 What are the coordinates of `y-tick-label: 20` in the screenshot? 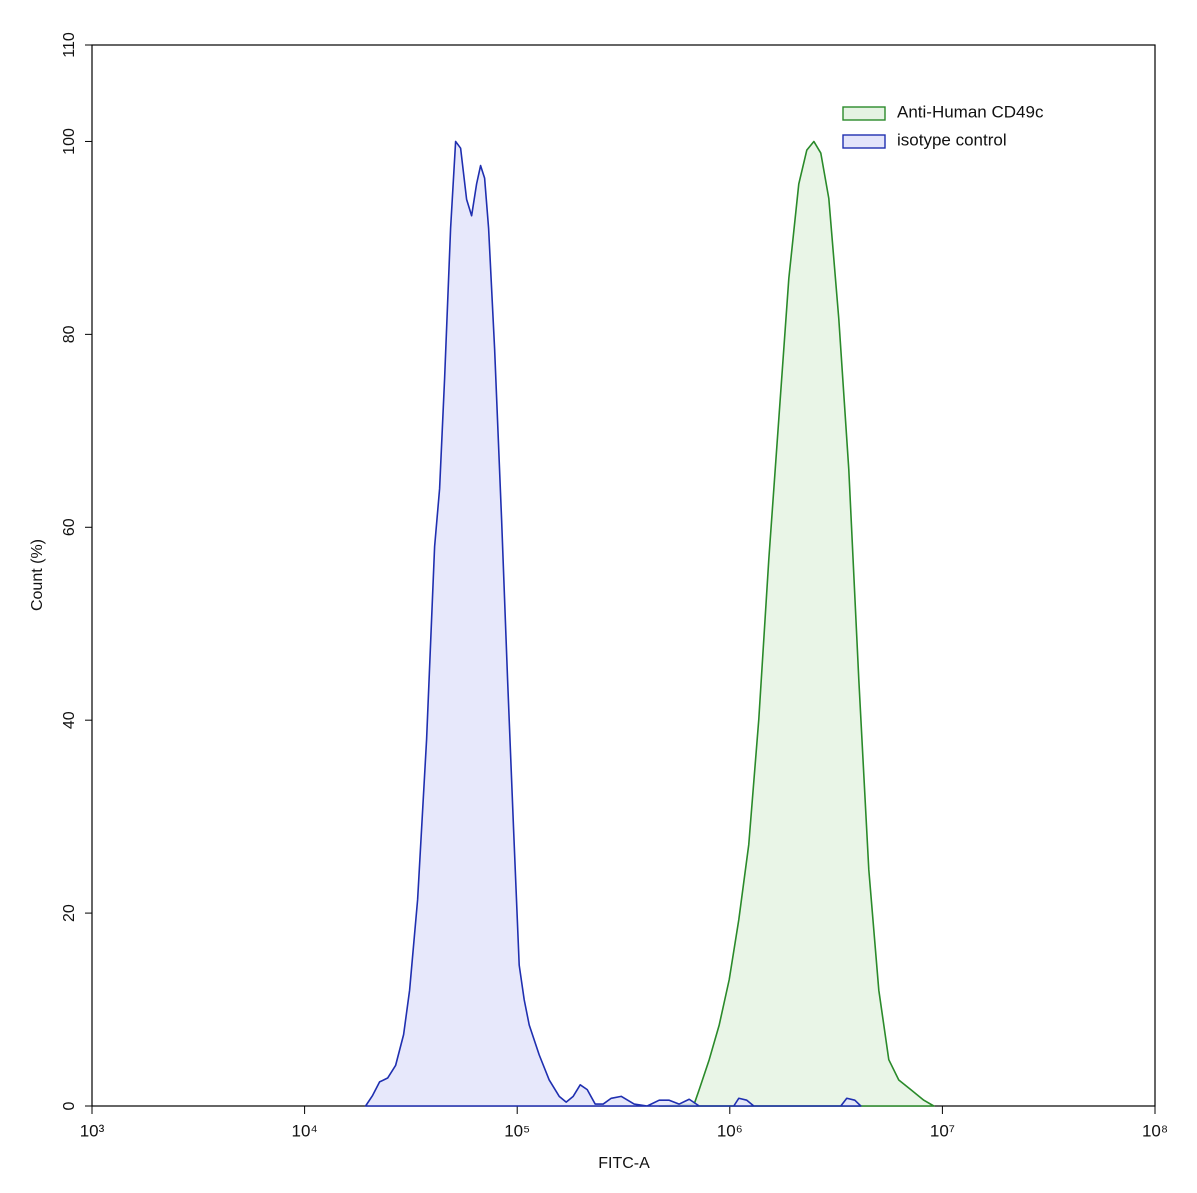 It's located at (69, 913).